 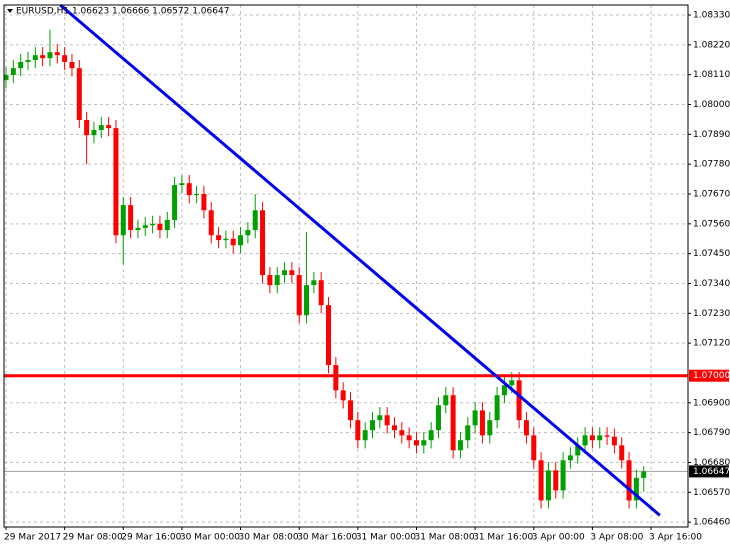 What do you see at coordinates (269, 538) in the screenshot?
I see `x-tick-label: 30 Mar 08:00` at bounding box center [269, 538].